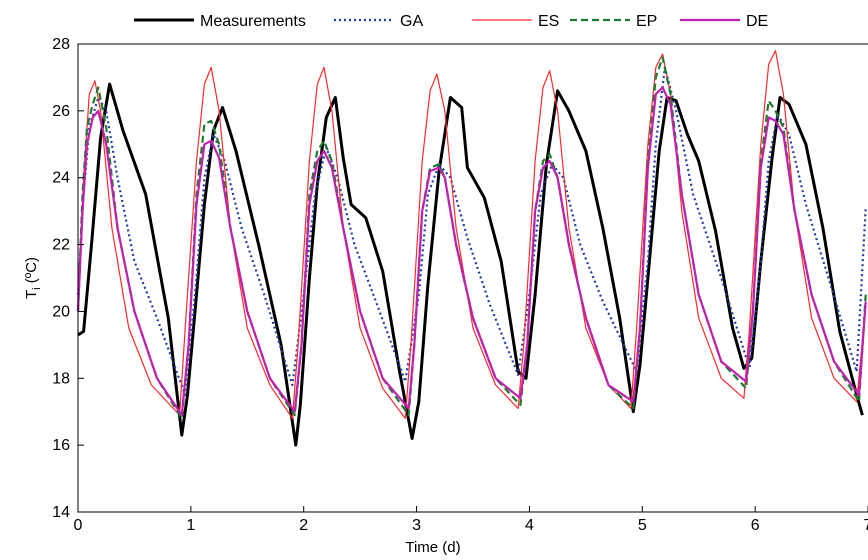 Image resolution: width=868 pixels, height=560 pixels. Describe the element at coordinates (411, 21) in the screenshot. I see `legend-label-ga: GA` at that location.